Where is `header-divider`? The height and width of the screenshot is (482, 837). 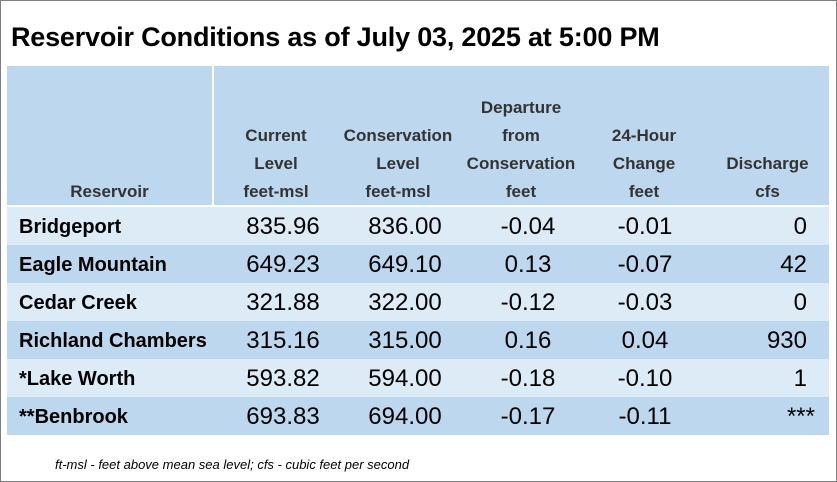
header-divider is located at coordinates (213, 135).